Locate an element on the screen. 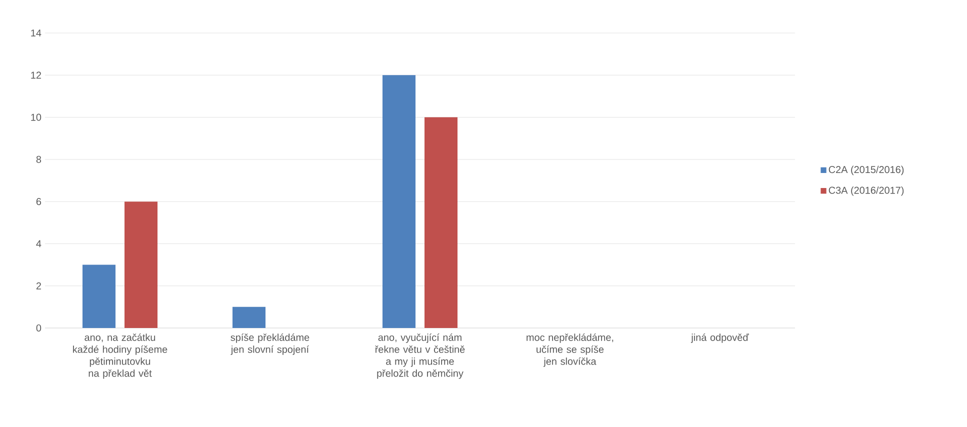 The image size is (967, 427). y-tick-label: 14 is located at coordinates (36, 33).